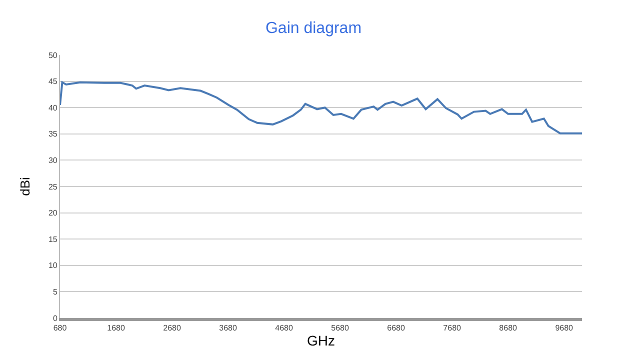 This screenshot has height=363, width=627. What do you see at coordinates (116, 328) in the screenshot?
I see `x-tick-label: 1680` at bounding box center [116, 328].